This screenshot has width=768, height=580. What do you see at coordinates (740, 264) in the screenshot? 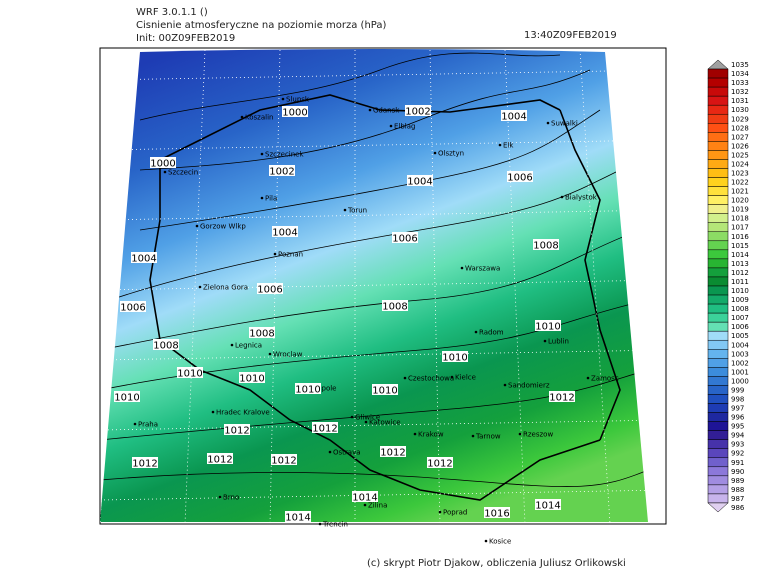
I see `colorbar-label: 1013` at bounding box center [740, 264].